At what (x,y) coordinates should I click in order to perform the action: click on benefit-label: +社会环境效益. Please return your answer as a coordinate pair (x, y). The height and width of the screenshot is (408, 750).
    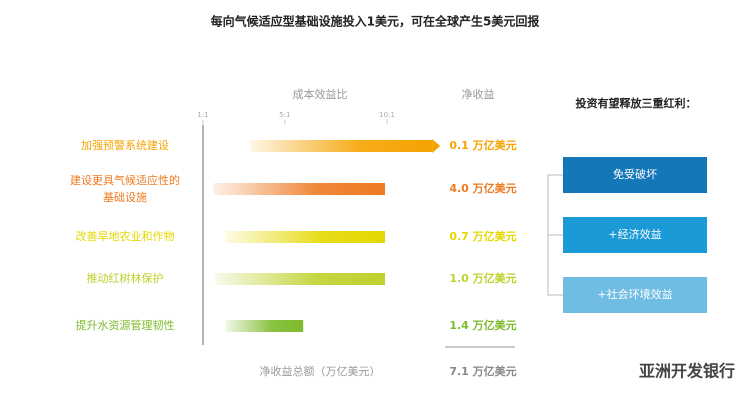
    Looking at the image, I should click on (634, 294).